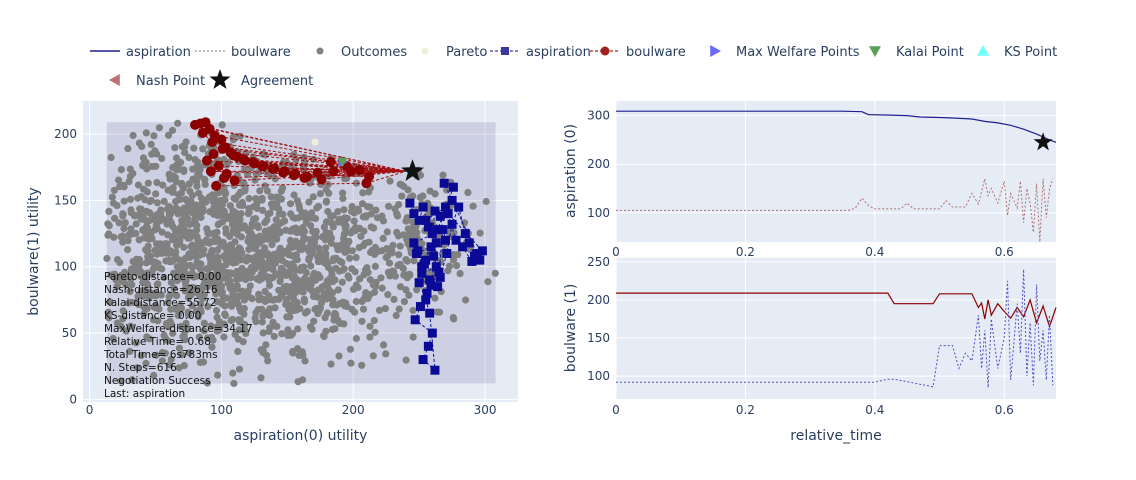  I want to click on aspiration-grid, so click(835, 171).